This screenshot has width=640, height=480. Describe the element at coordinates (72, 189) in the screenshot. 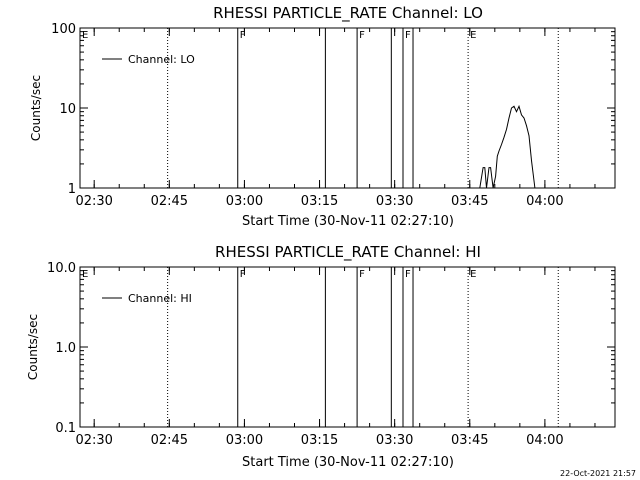

I see `y-tick-label: 1` at that location.